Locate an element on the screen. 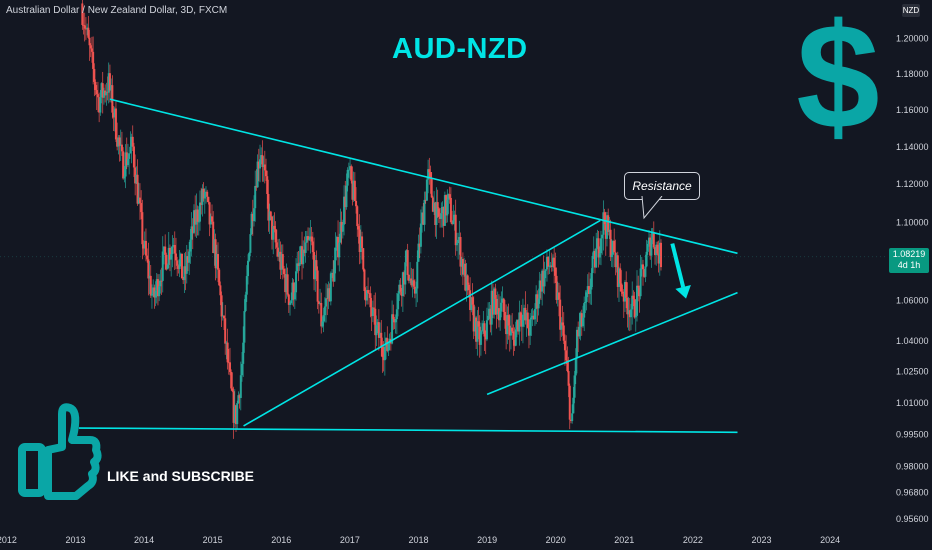  y-tick-label: 1.12000 is located at coordinates (912, 184).